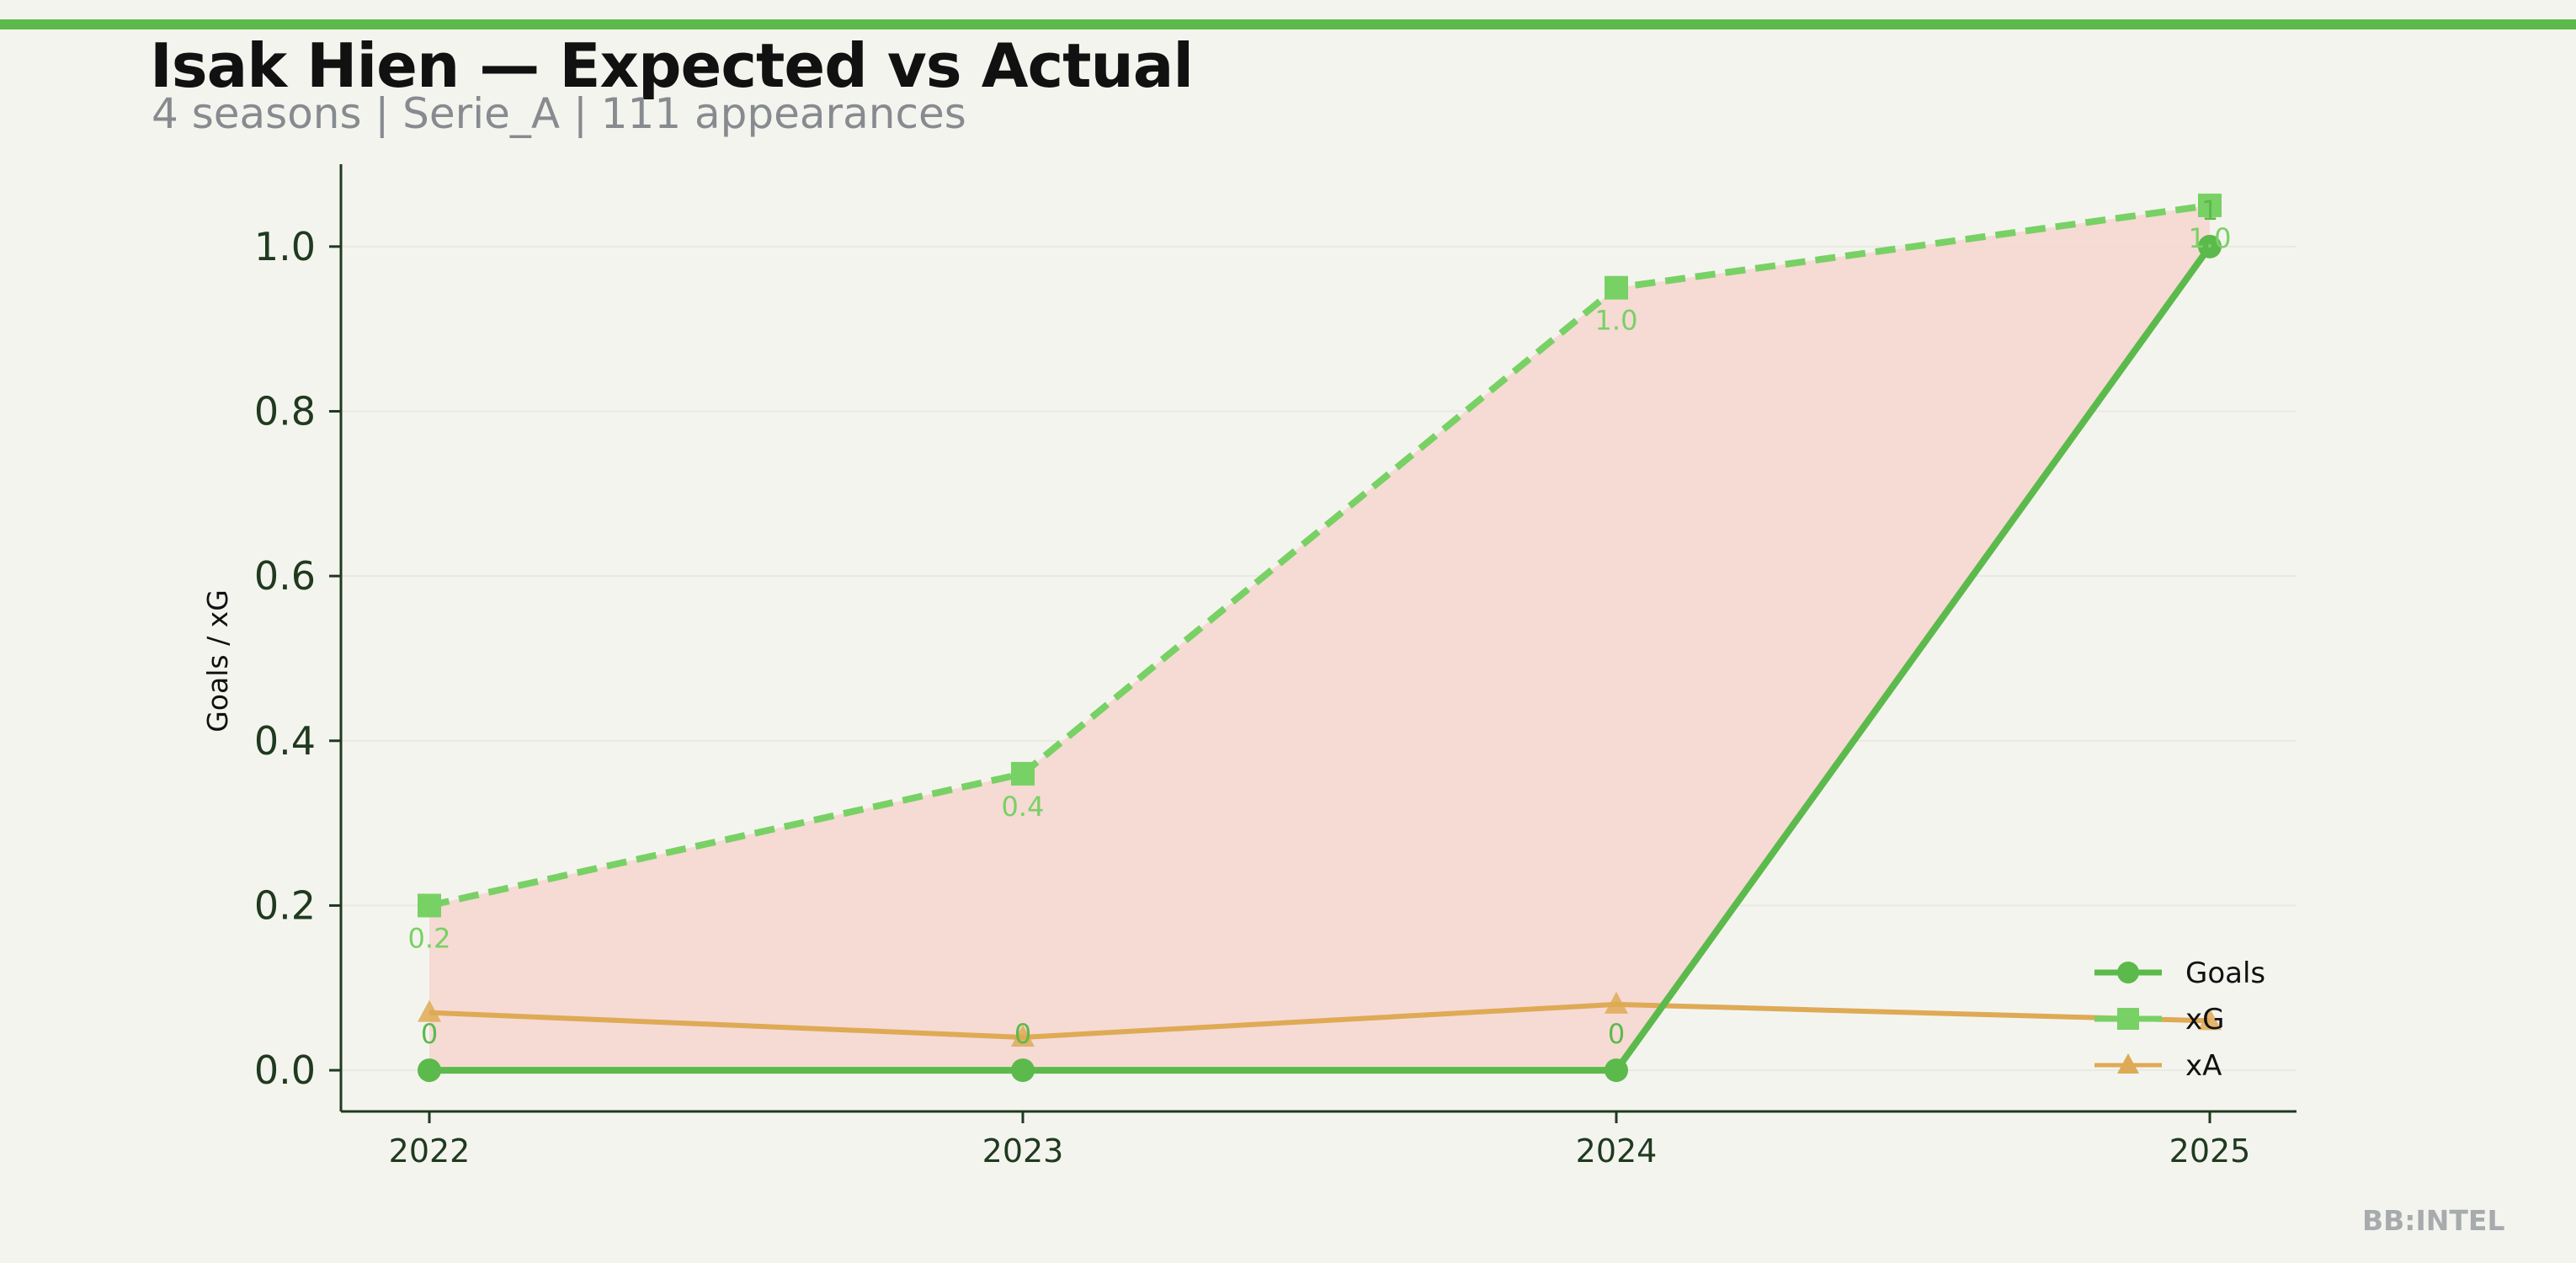 The image size is (2576, 1263). Describe the element at coordinates (285, 1070) in the screenshot. I see `y-tick-label: 0.0` at that location.